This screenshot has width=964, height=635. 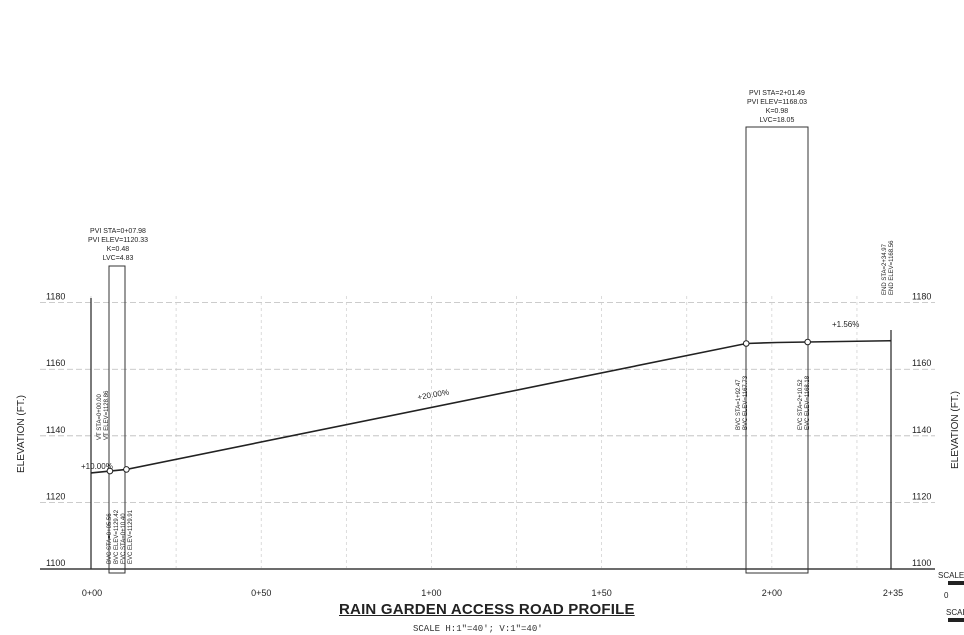 I want to click on drawing-scale: SCALE H:1"=40'; V:1"=40', so click(x=478, y=629).